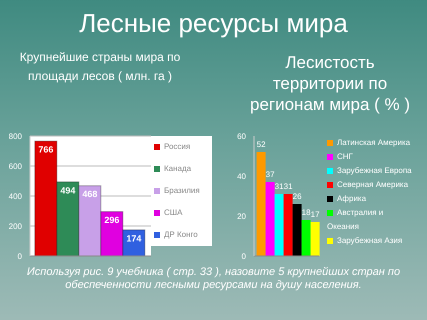 The width and height of the screenshot is (427, 320). I want to click on text: Используя рис. 9 учебника ( стр. 33 ), назовите 5 крупнейших стран по обеспеченности лесными ресурсами на душу населения., so click(214, 279).